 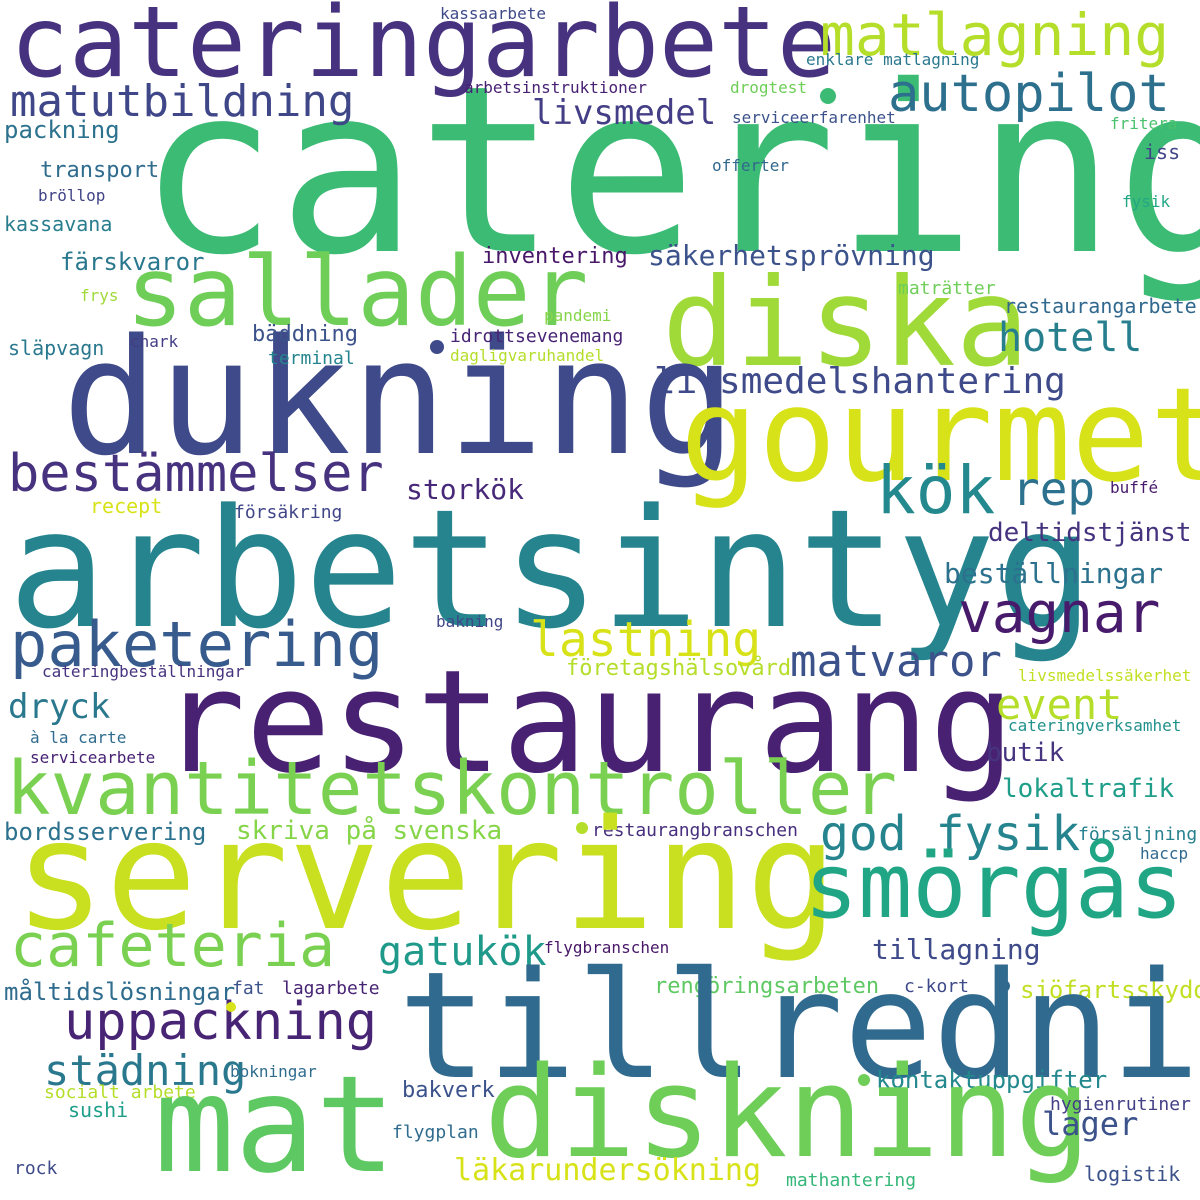 What do you see at coordinates (369, 831) in the screenshot?
I see `word-skriva-pa-svenska: skriva på svenska` at bounding box center [369, 831].